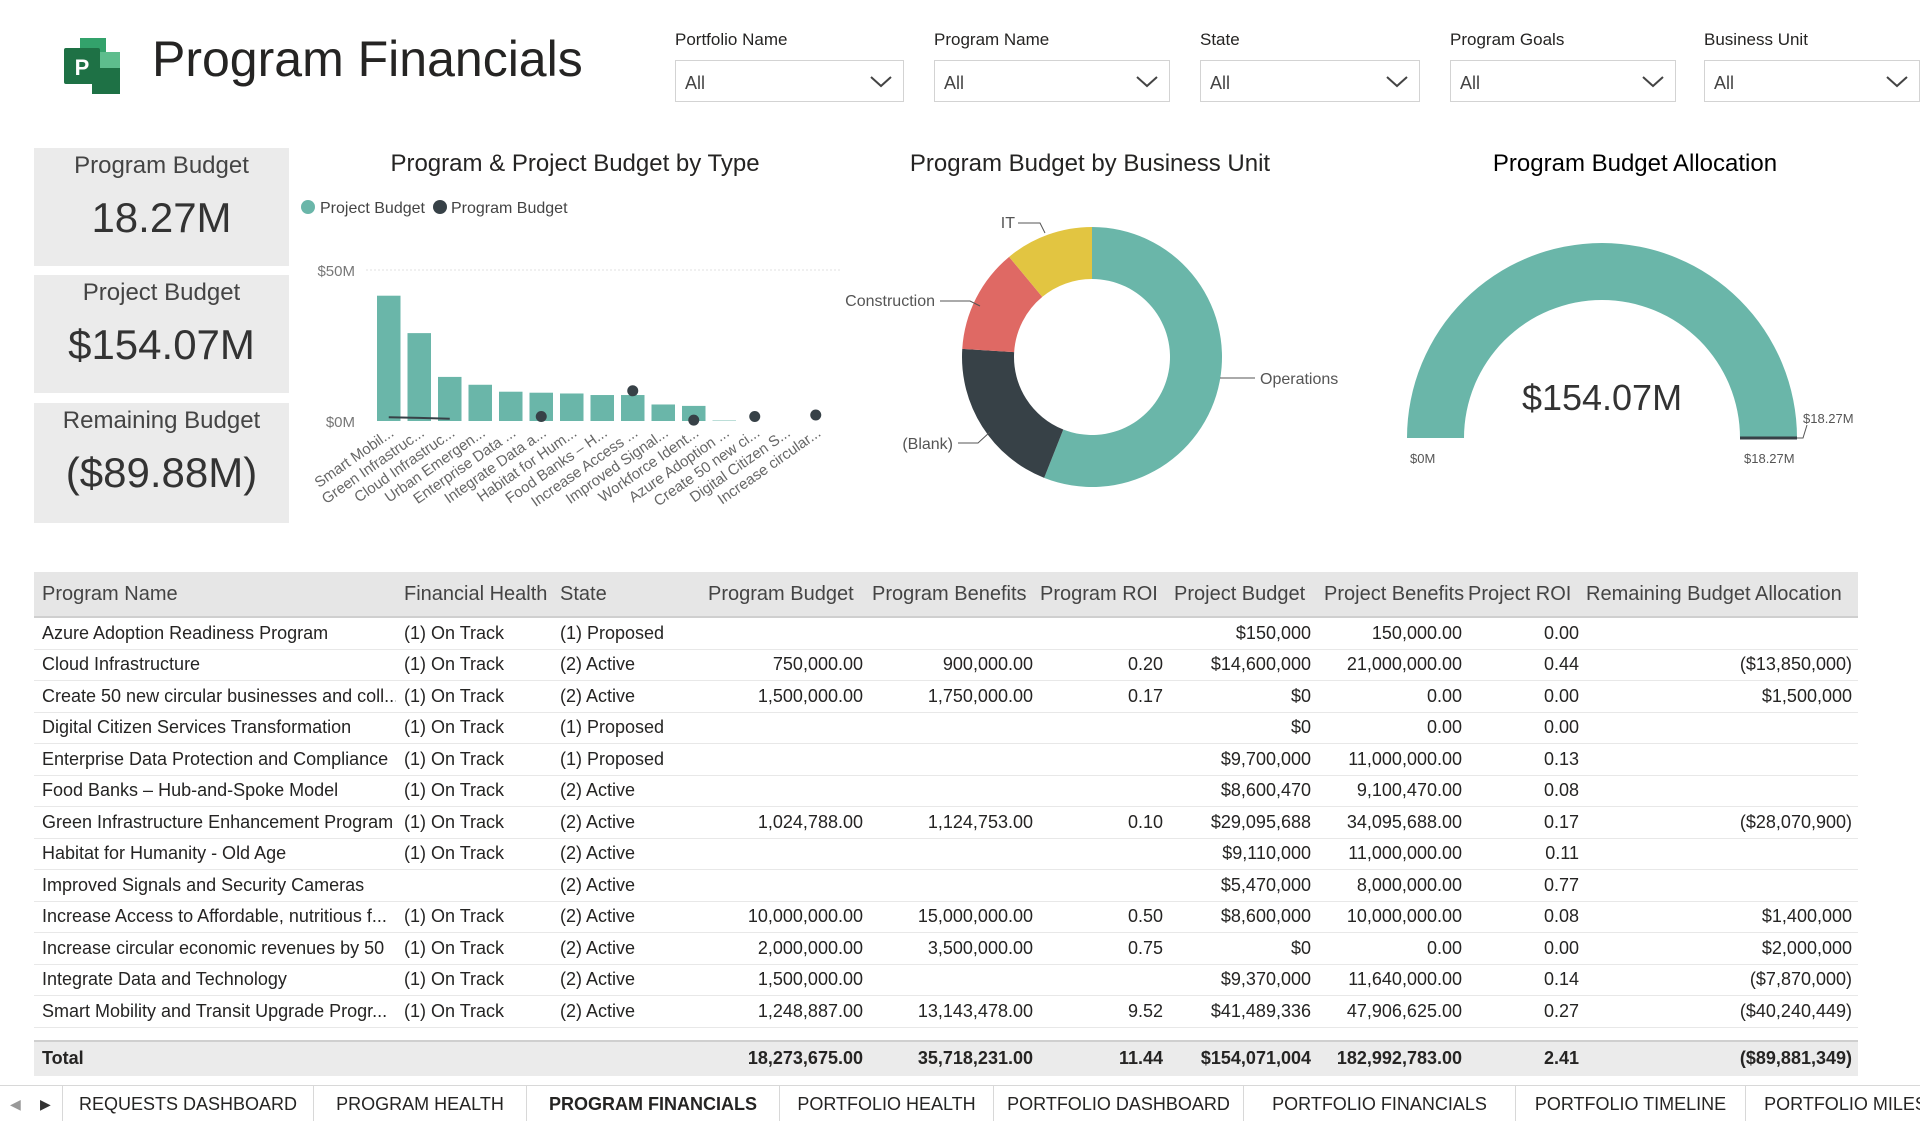  I want to click on cell-program-budget: 10,000,000.00, so click(805, 916).